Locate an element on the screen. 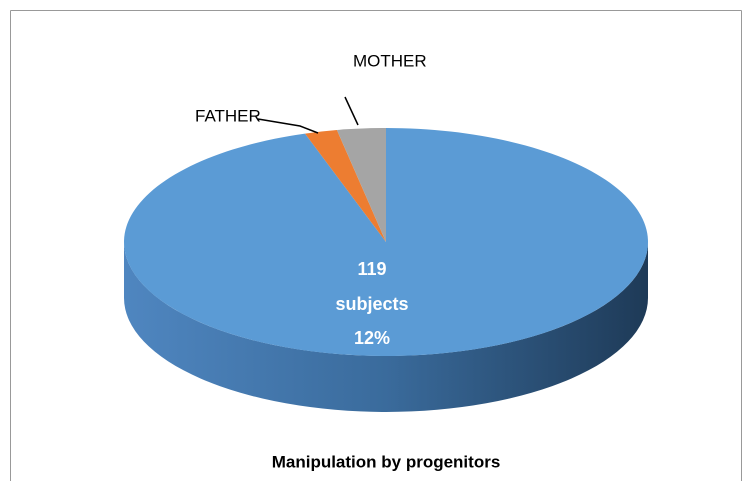 The height and width of the screenshot is (481, 752). chart-title: Manipulation by progenitors is located at coordinates (386, 461).